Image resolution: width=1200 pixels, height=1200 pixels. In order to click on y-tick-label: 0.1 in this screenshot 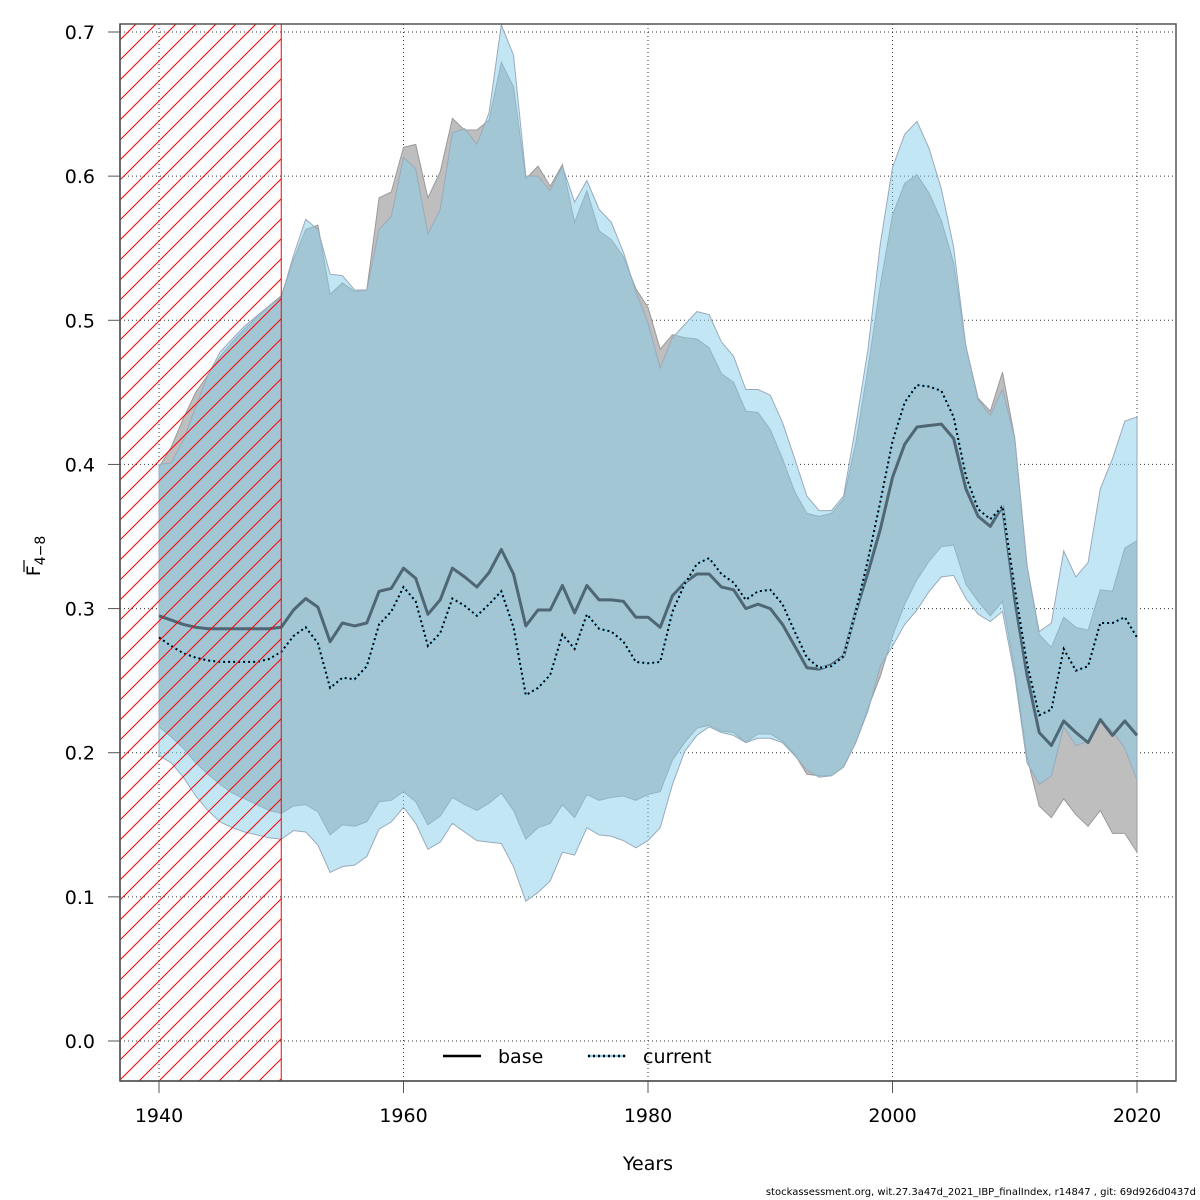, I will do `click(80, 898)`.